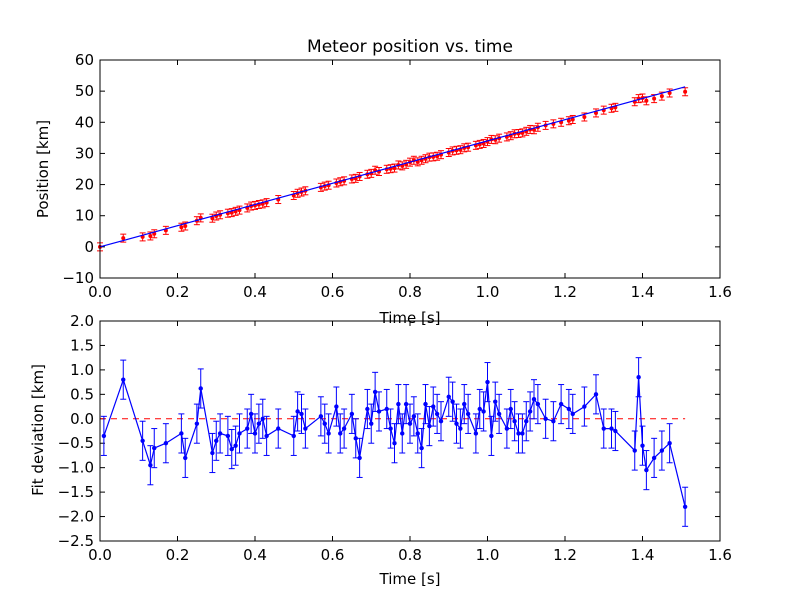  I want to click on y-tick-label: 1.5, so click(82, 345).